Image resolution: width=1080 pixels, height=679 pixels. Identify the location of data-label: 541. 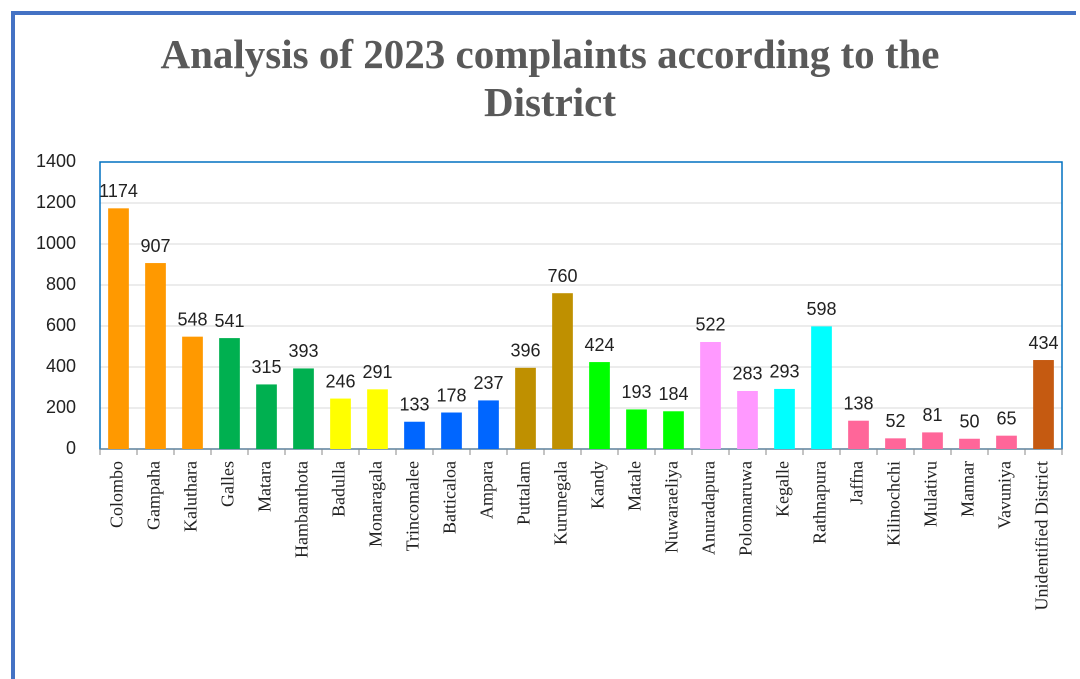
(229, 321).